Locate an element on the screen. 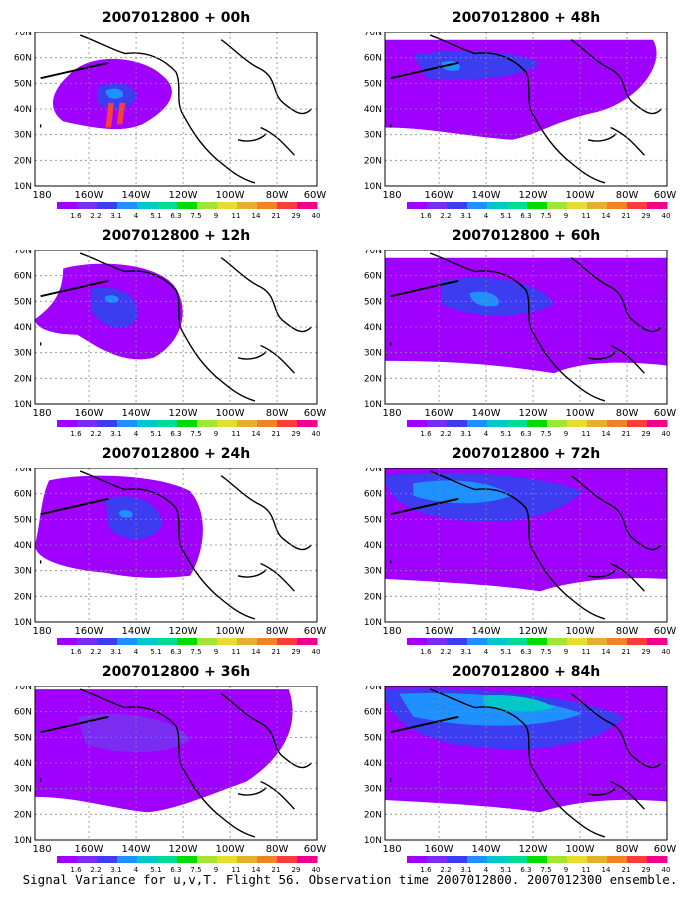 Image resolution: width=700 pixels, height=900 pixels. lon-tick-label: 180 is located at coordinates (392, 849).